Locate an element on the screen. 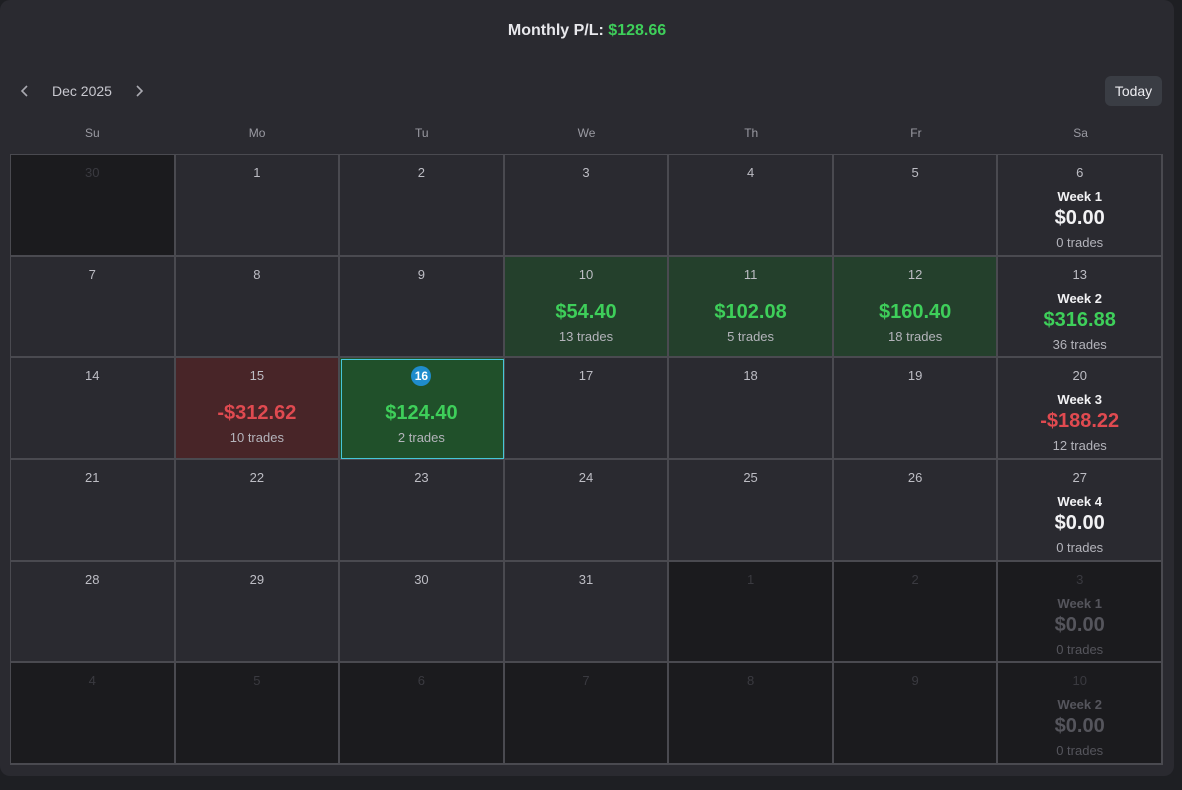 The image size is (1182, 790). day-number: 15 is located at coordinates (257, 376).